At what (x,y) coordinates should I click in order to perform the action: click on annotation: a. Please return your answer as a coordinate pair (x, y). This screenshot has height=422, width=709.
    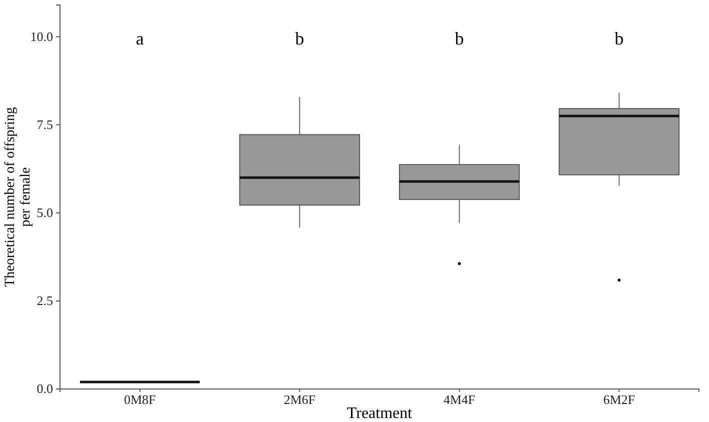
    Looking at the image, I should click on (140, 38).